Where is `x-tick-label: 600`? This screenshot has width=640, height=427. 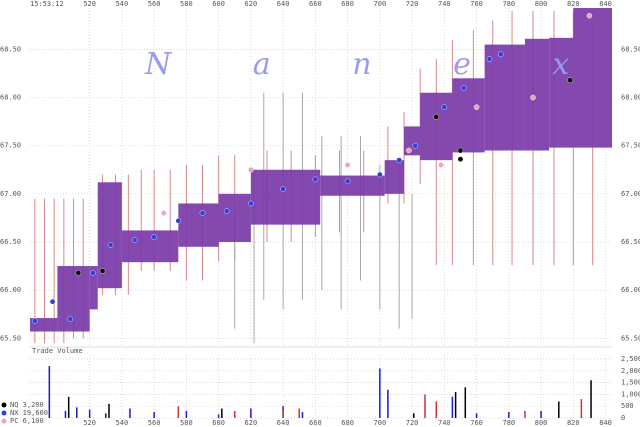
x-tick-label: 600 is located at coordinates (218, 423).